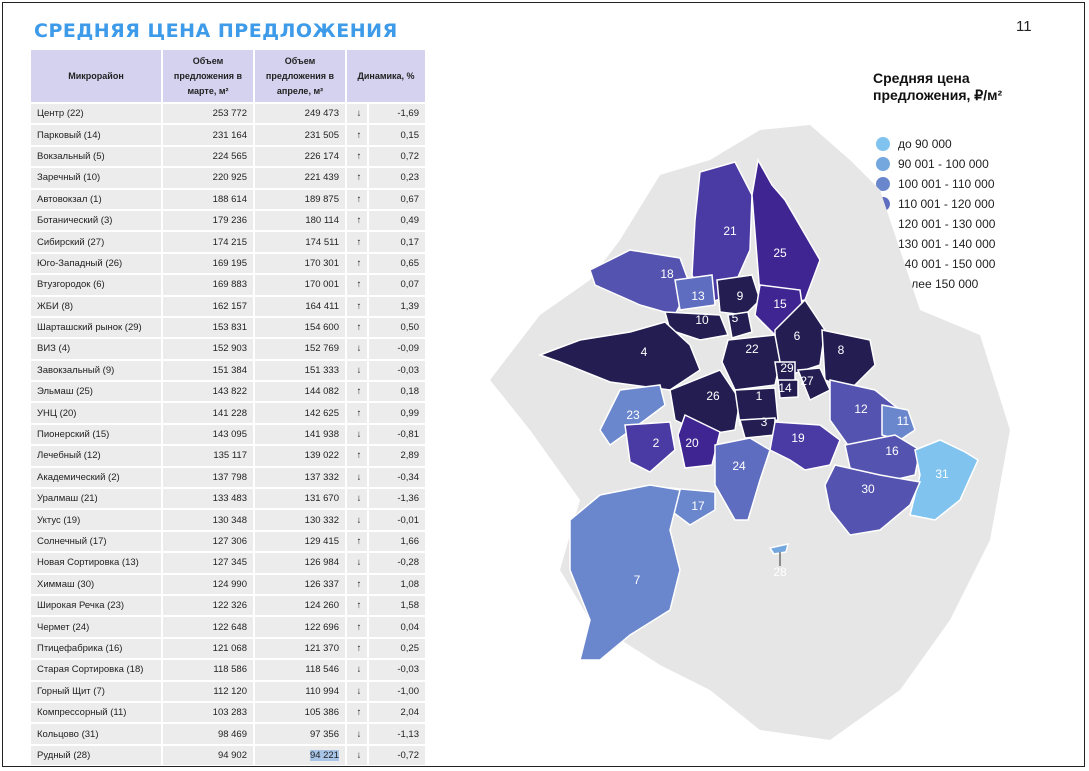 This screenshot has width=1089, height=771. Describe the element at coordinates (96, 670) in the screenshot. I see `district-name: Старая Сортировка (18)` at that location.